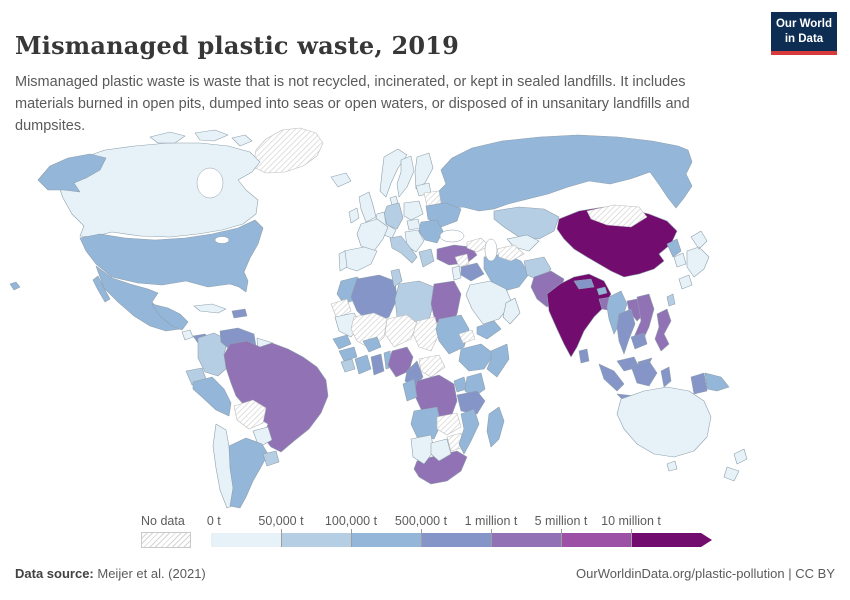 The width and height of the screenshot is (850, 600). I want to click on country-philippines, so click(663, 330).